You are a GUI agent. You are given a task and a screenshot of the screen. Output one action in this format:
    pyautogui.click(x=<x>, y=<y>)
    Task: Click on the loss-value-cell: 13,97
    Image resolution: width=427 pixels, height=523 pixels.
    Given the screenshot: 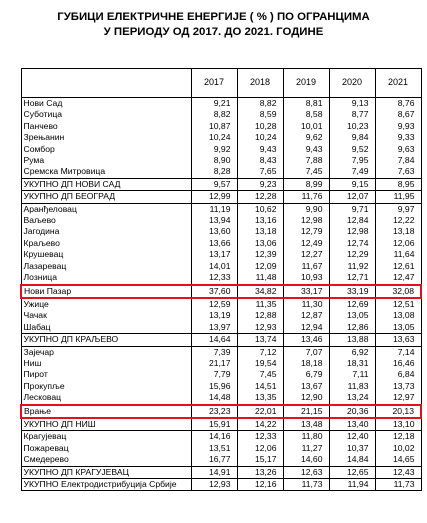 What is the action you would take?
    pyautogui.click(x=214, y=327)
    